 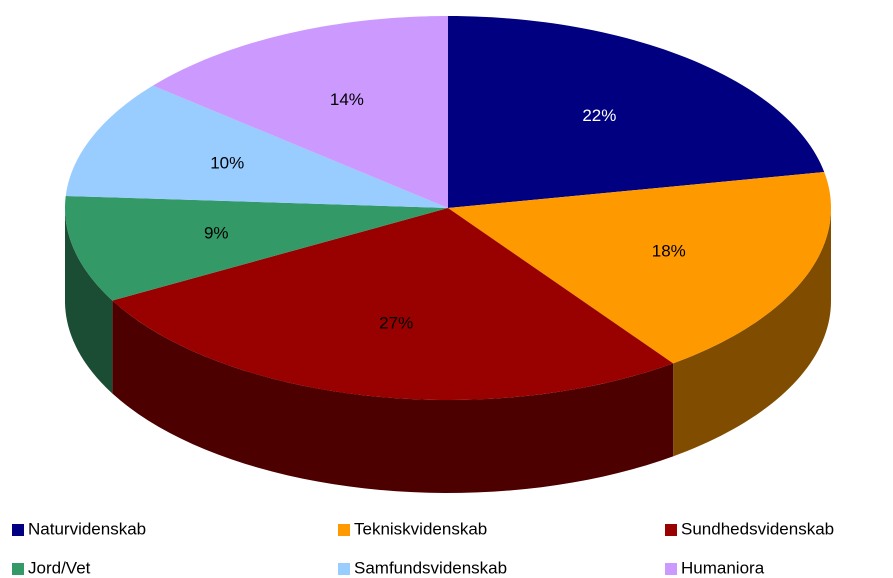 What do you see at coordinates (216, 232) in the screenshot?
I see `data-label: 9%` at bounding box center [216, 232].